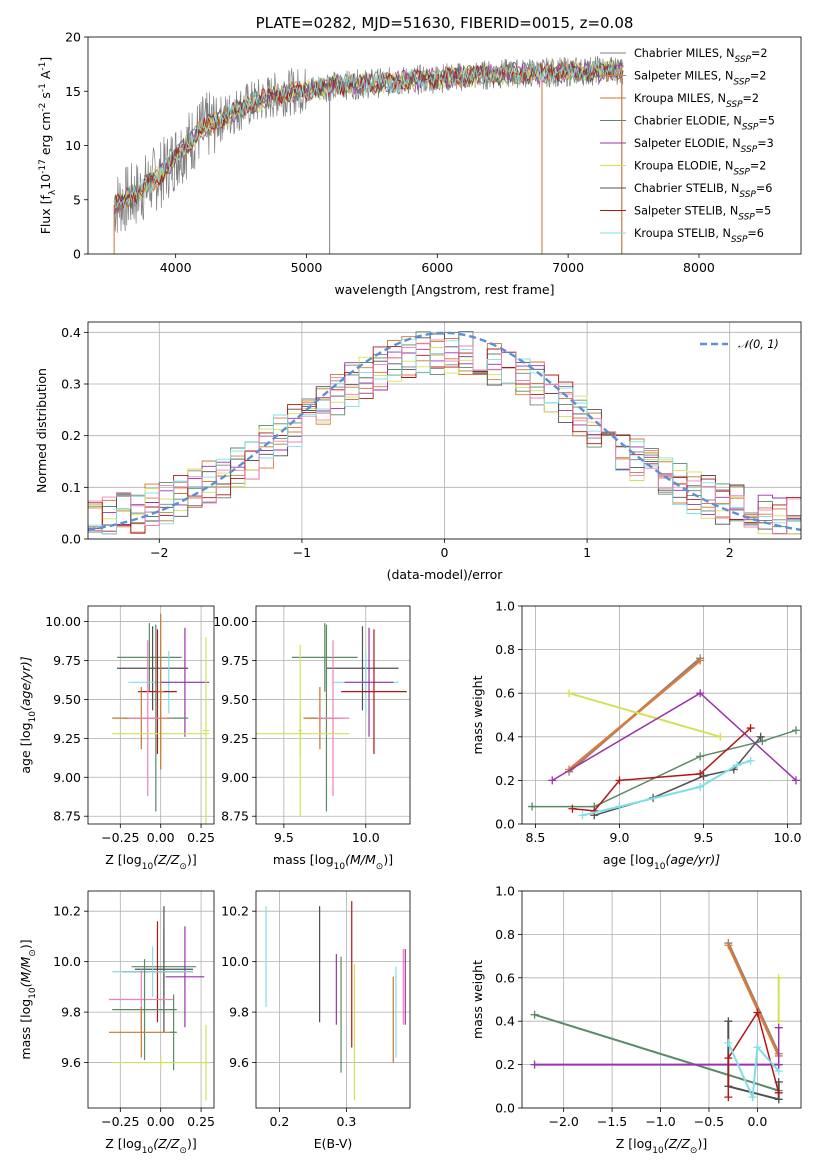 The height and width of the screenshot is (1170, 819). What do you see at coordinates (67, 961) in the screenshot?
I see `y-tick-label: 10.0` at bounding box center [67, 961].